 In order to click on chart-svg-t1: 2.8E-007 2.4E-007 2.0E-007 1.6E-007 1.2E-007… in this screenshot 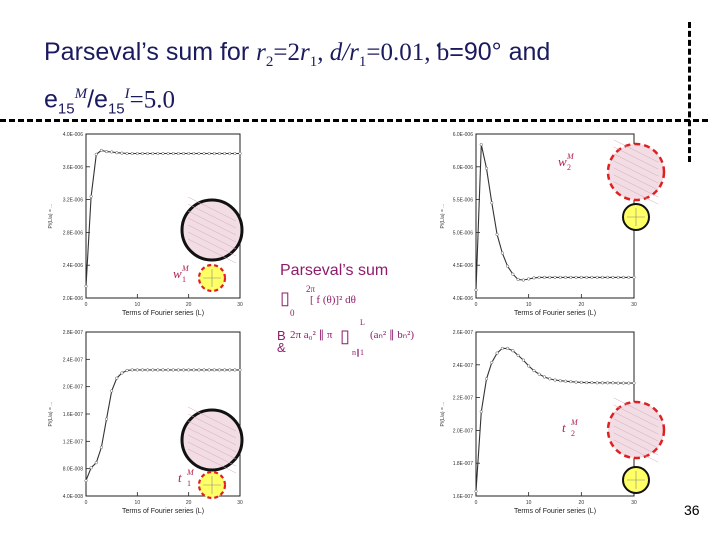, I will do `click(146, 422)`.